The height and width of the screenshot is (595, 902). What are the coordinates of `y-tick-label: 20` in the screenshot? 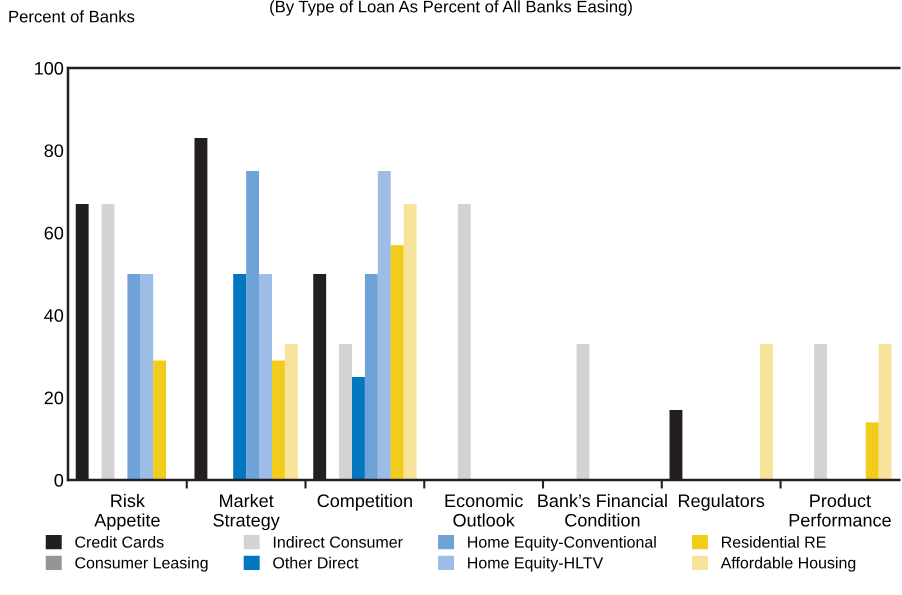 It's located at (54, 398).